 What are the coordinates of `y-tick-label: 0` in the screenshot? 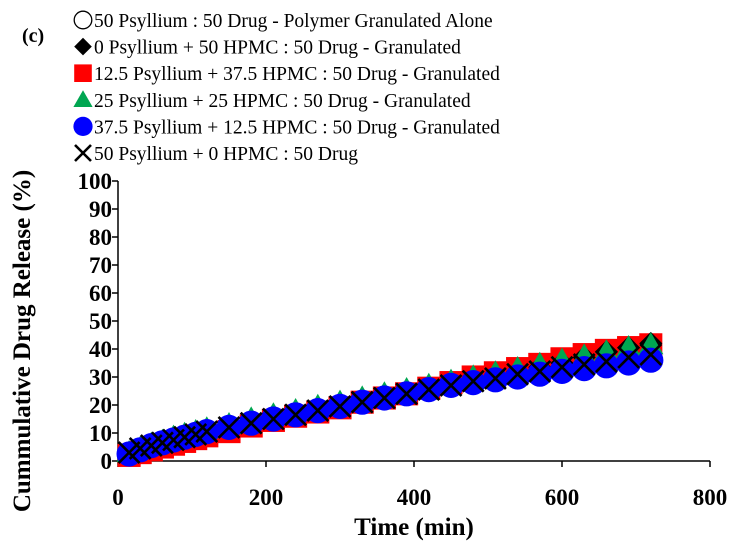 It's located at (107, 461).